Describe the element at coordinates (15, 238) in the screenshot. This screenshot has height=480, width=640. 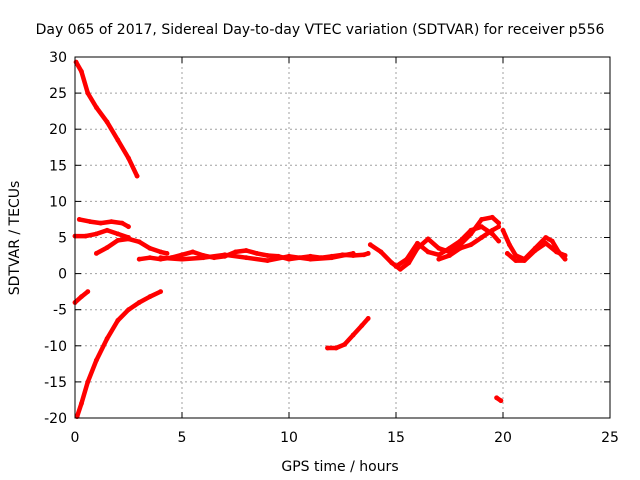
I see `y-axis-label: SDTVAR / TECUs` at that location.